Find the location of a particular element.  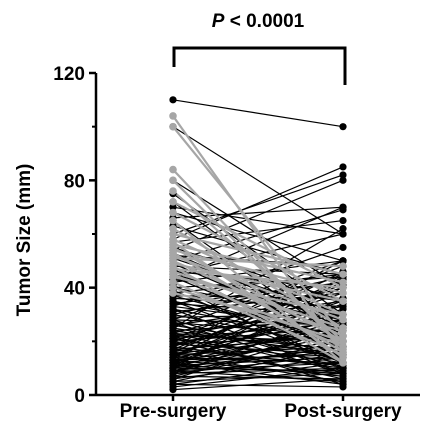

x-category-label-pre: Pre-surgery is located at coordinates (173, 411).